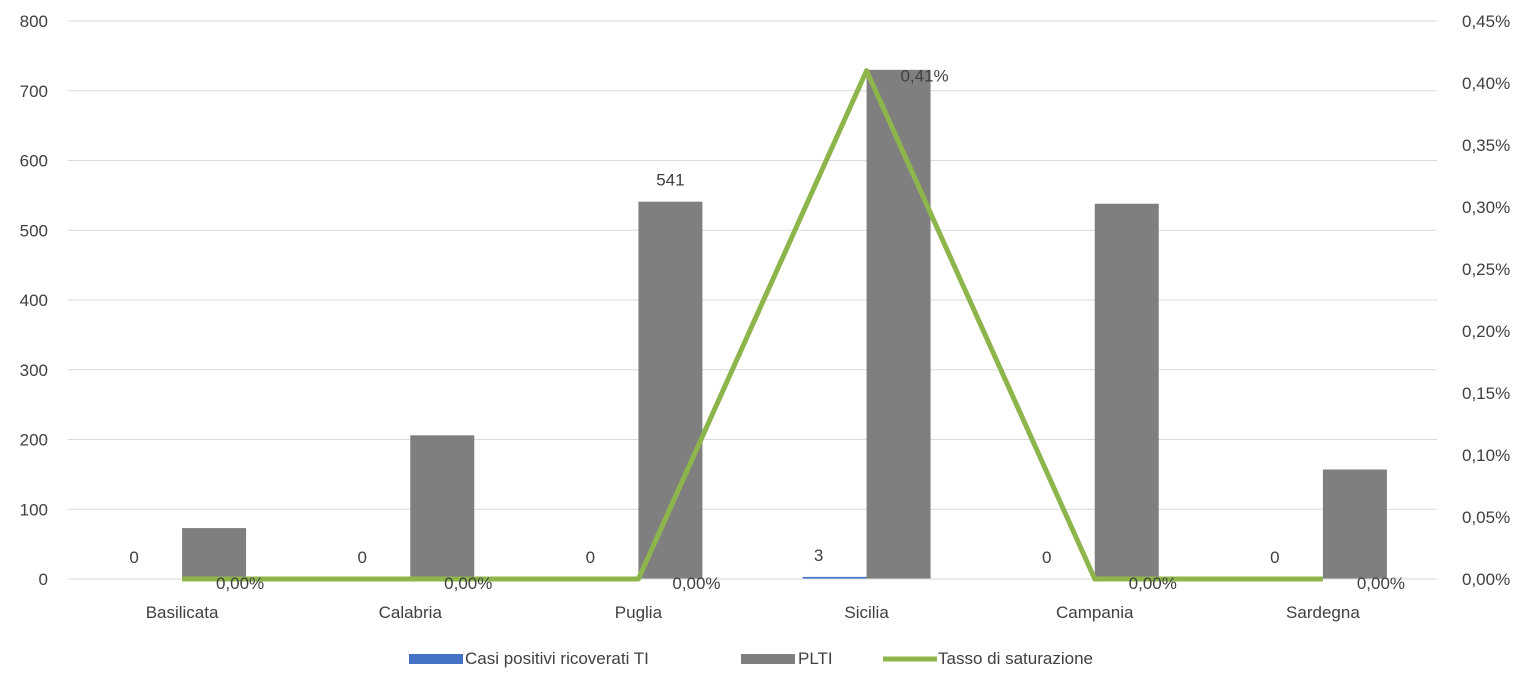 Image resolution: width=1526 pixels, height=674 pixels. What do you see at coordinates (834, 577) in the screenshot?
I see `bar-casi-positivi` at bounding box center [834, 577].